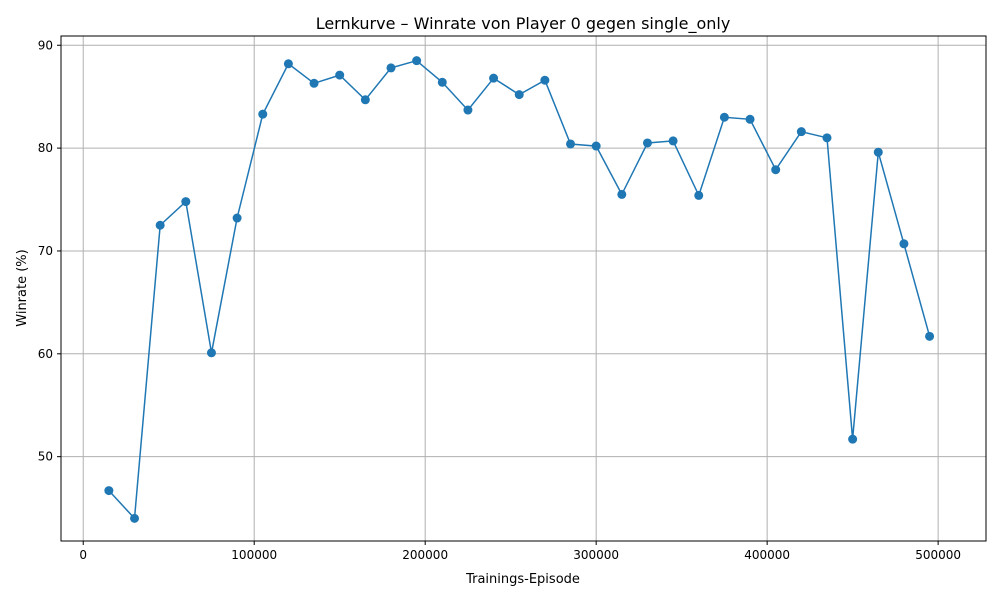 The width and height of the screenshot is (1000, 600). What do you see at coordinates (45, 45) in the screenshot?
I see `y-tick-label: 90` at bounding box center [45, 45].